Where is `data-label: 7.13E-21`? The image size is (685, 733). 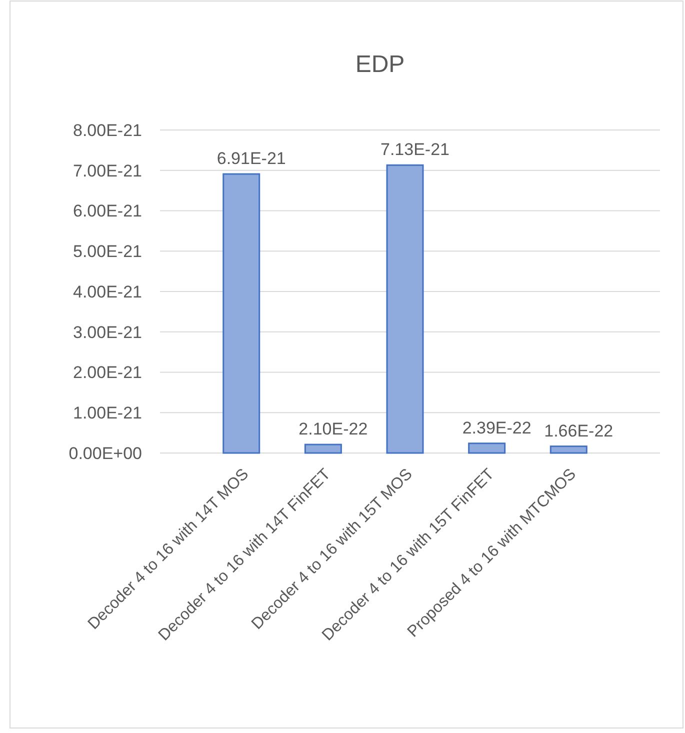
data-label: 7.13E-21 is located at coordinates (415, 150).